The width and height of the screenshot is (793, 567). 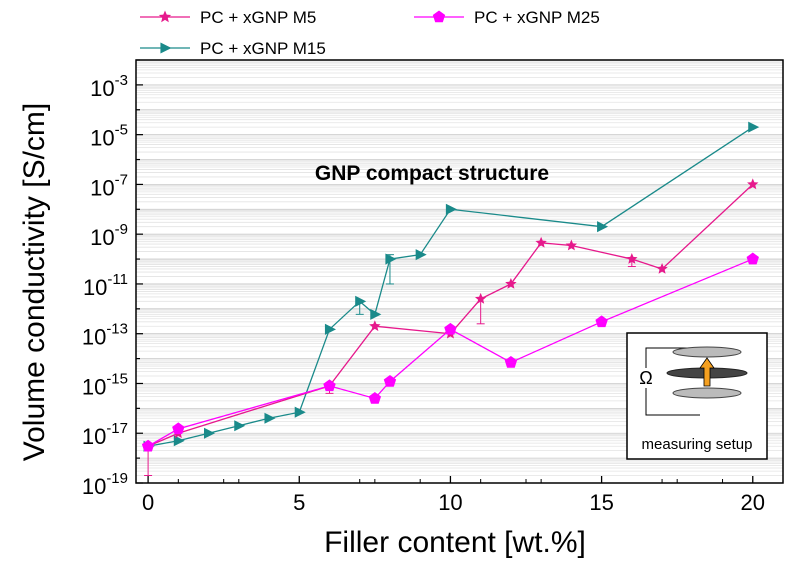 What do you see at coordinates (258, 17) in the screenshot?
I see `legend-label: PC + xGNP M5` at bounding box center [258, 17].